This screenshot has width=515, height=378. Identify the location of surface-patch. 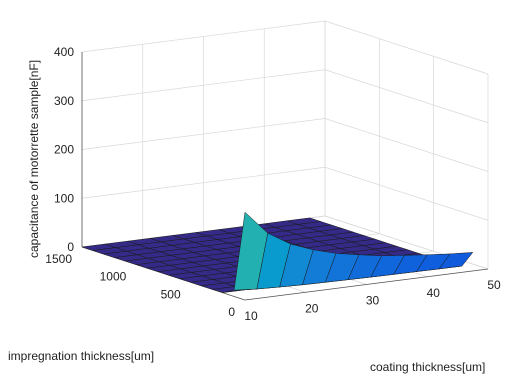
(456, 261).